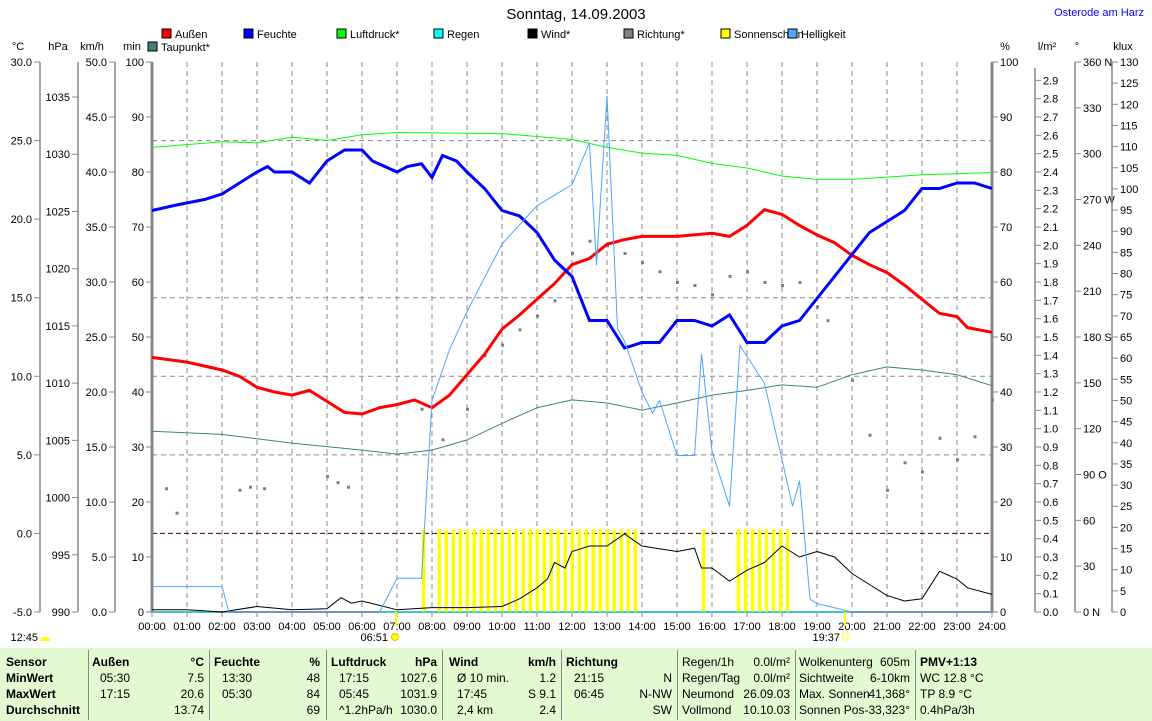 Image resolution: width=1152 pixels, height=721 pixels. What do you see at coordinates (472, 694) in the screenshot?
I see `table-cell-label: 17:45` at bounding box center [472, 694].